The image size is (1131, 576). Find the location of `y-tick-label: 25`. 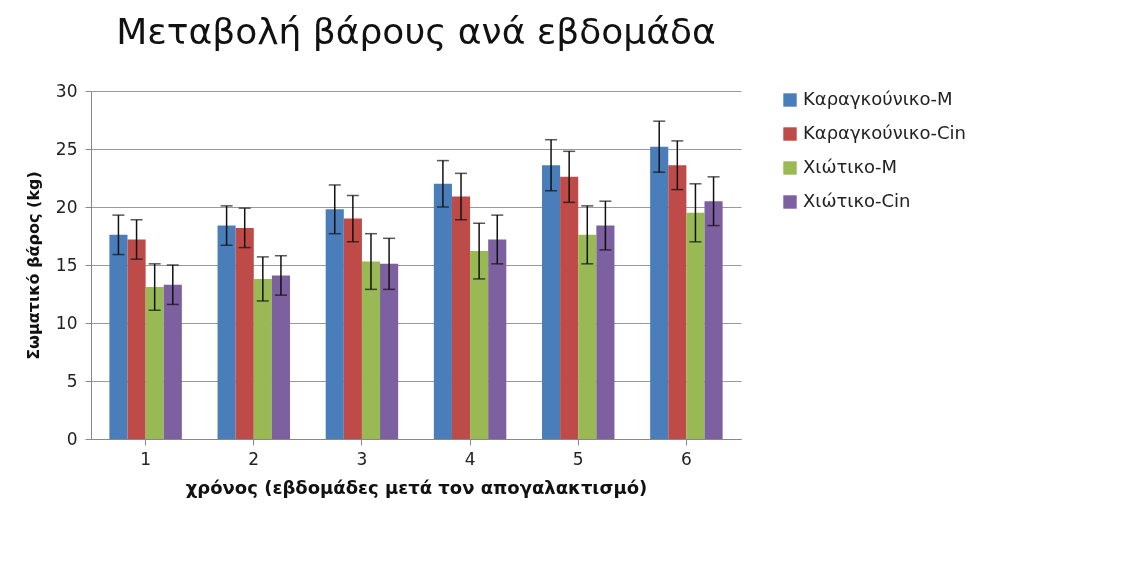

y-tick-label: 25 is located at coordinates (66, 148).